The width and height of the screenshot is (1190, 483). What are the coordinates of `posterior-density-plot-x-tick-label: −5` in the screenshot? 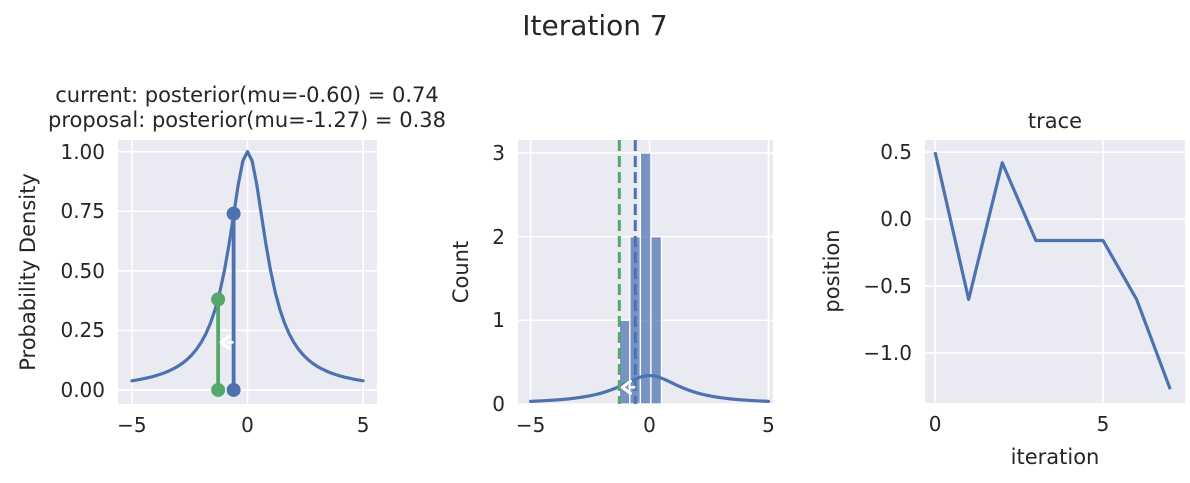 It's located at (132, 425).